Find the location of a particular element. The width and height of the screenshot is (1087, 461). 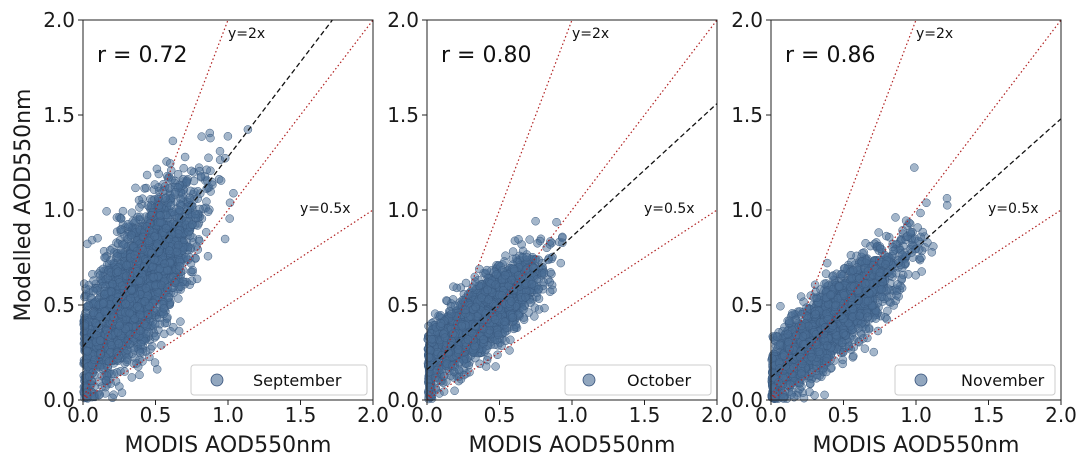

correlation-label: r = 0.72 is located at coordinates (142, 55).